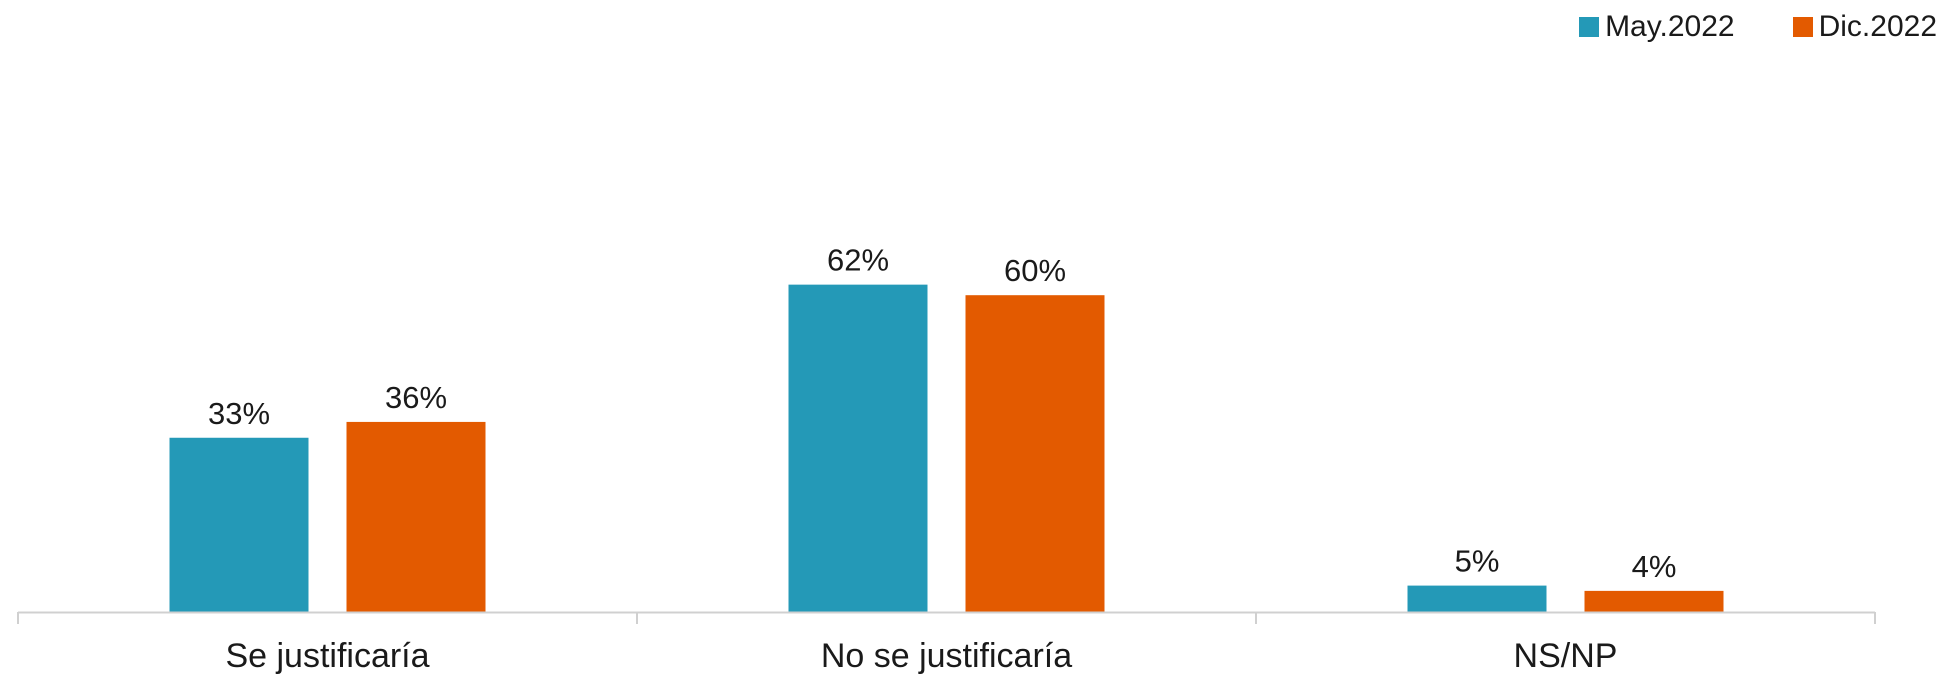 This screenshot has height=678, width=1941. I want to click on data-label-dic-2022-no-se-justificaria: 60%, so click(1035, 270).